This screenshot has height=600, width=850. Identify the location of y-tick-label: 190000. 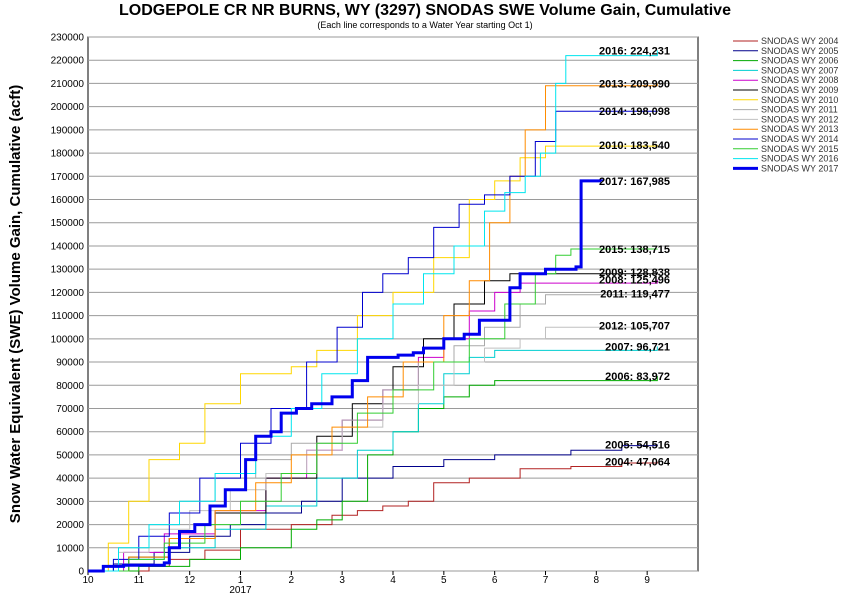
(68, 130).